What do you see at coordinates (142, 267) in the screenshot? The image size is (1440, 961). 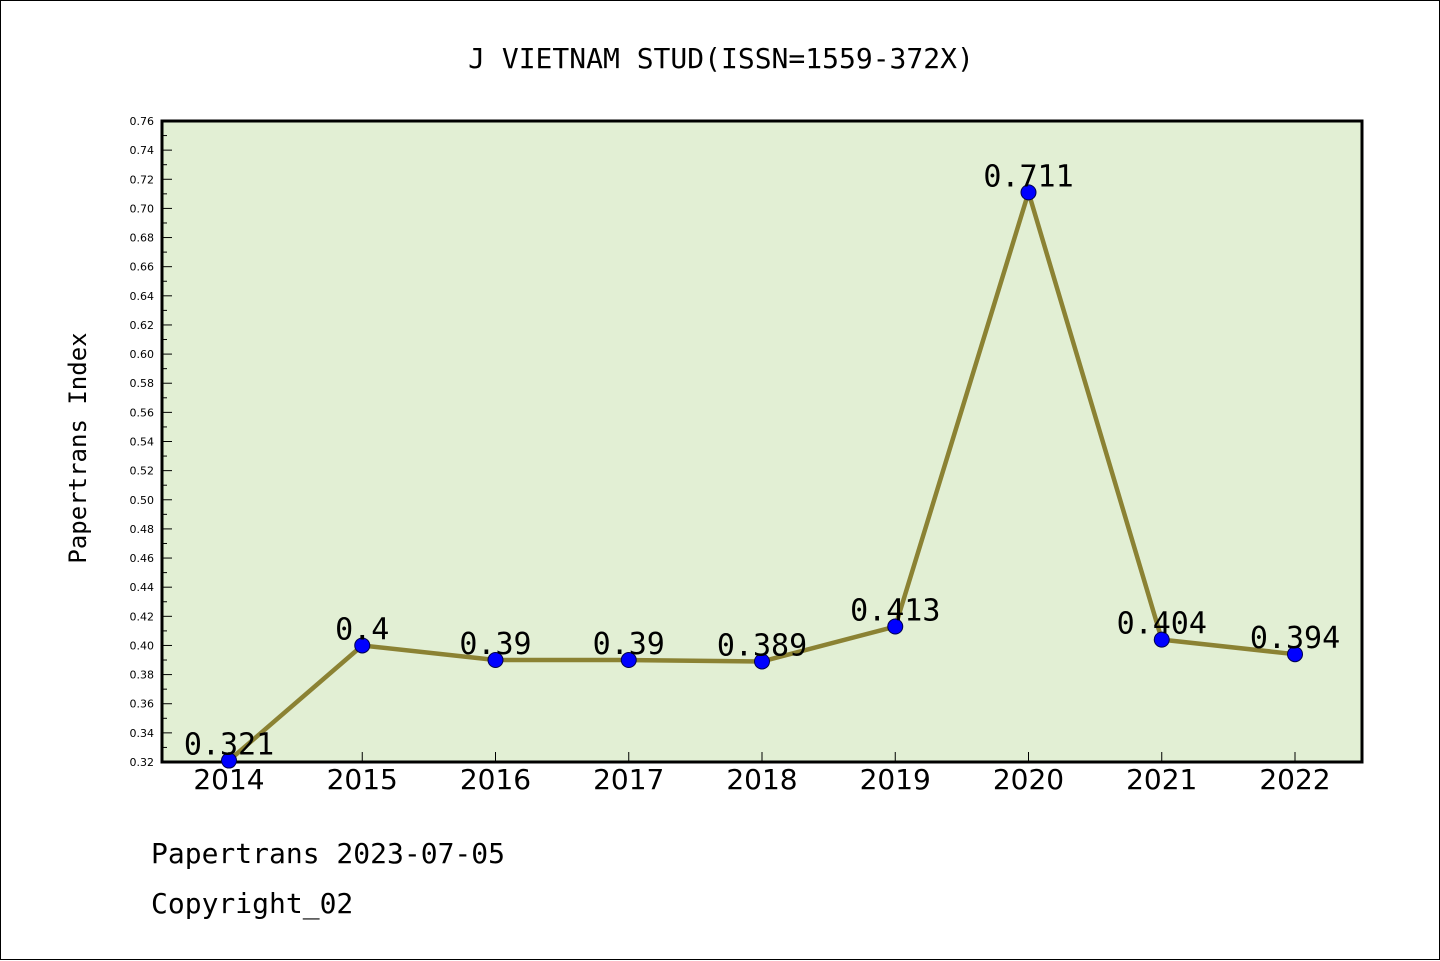 I see `y-tick-label: 0.66` at bounding box center [142, 267].